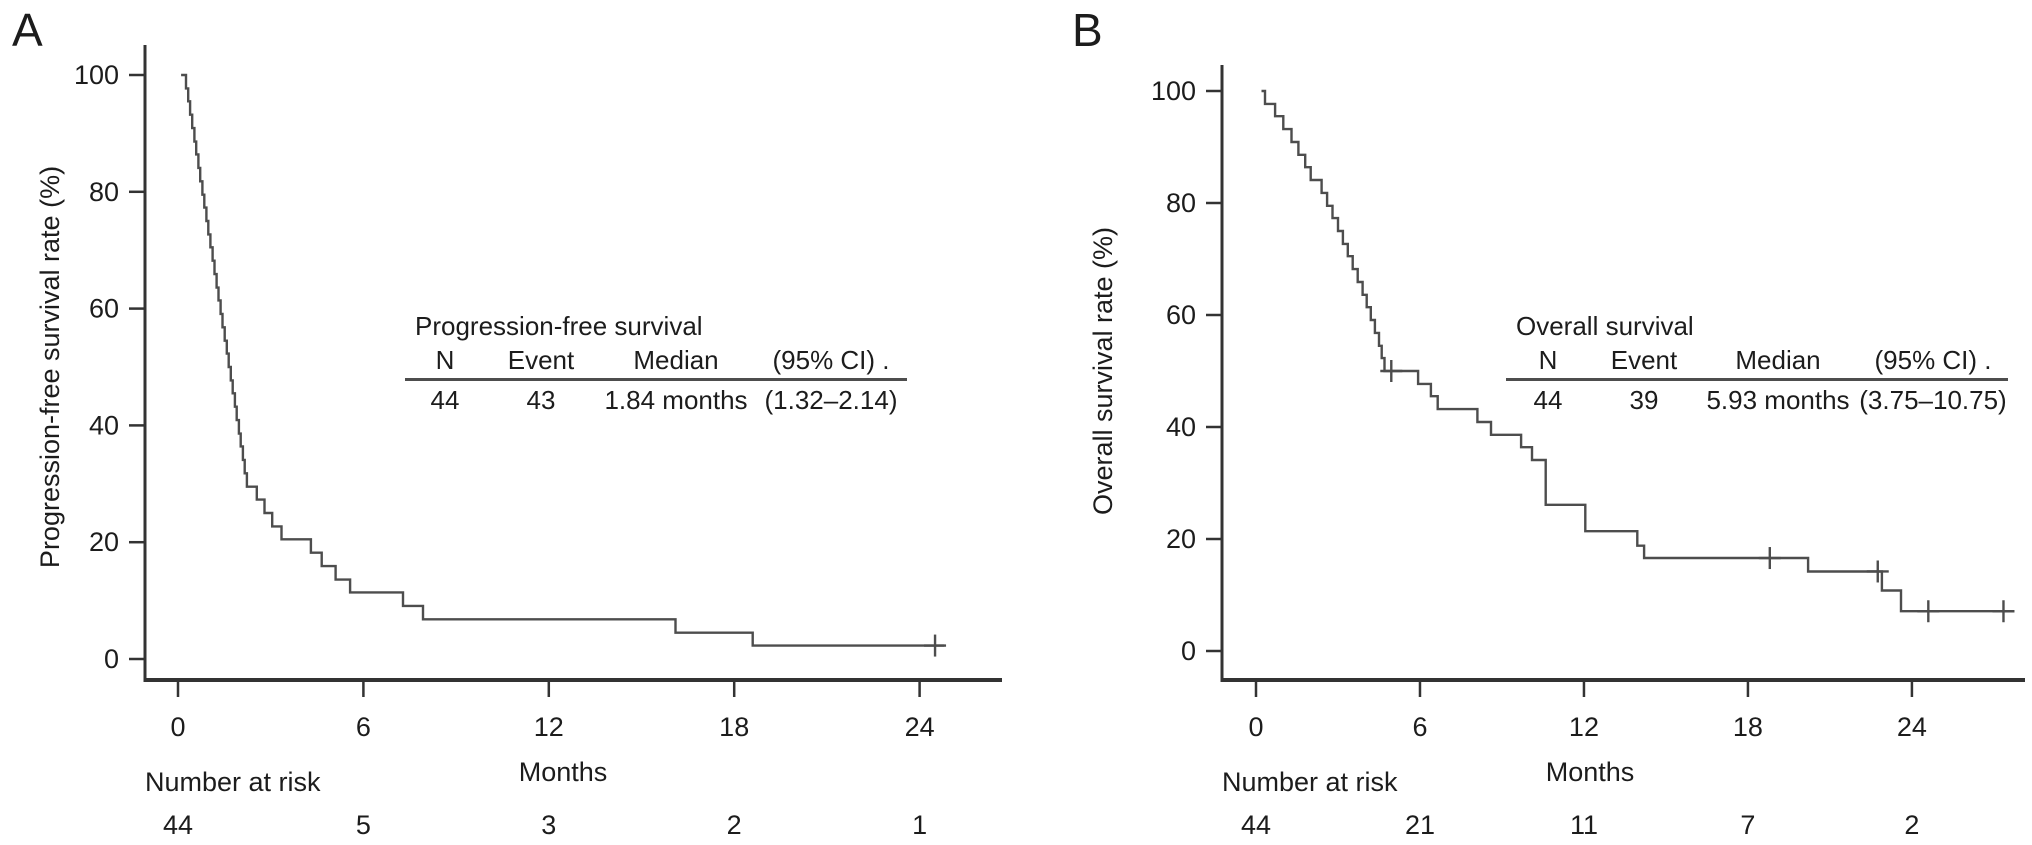 The width and height of the screenshot is (2032, 845). Describe the element at coordinates (1181, 539) in the screenshot. I see `os-y-tick-label: 20` at that location.